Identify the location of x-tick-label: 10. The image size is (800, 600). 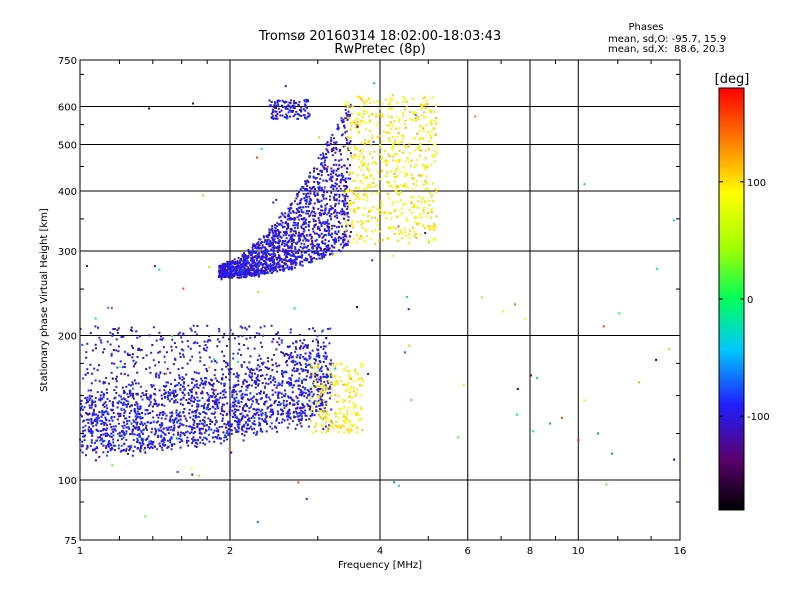
(578, 551).